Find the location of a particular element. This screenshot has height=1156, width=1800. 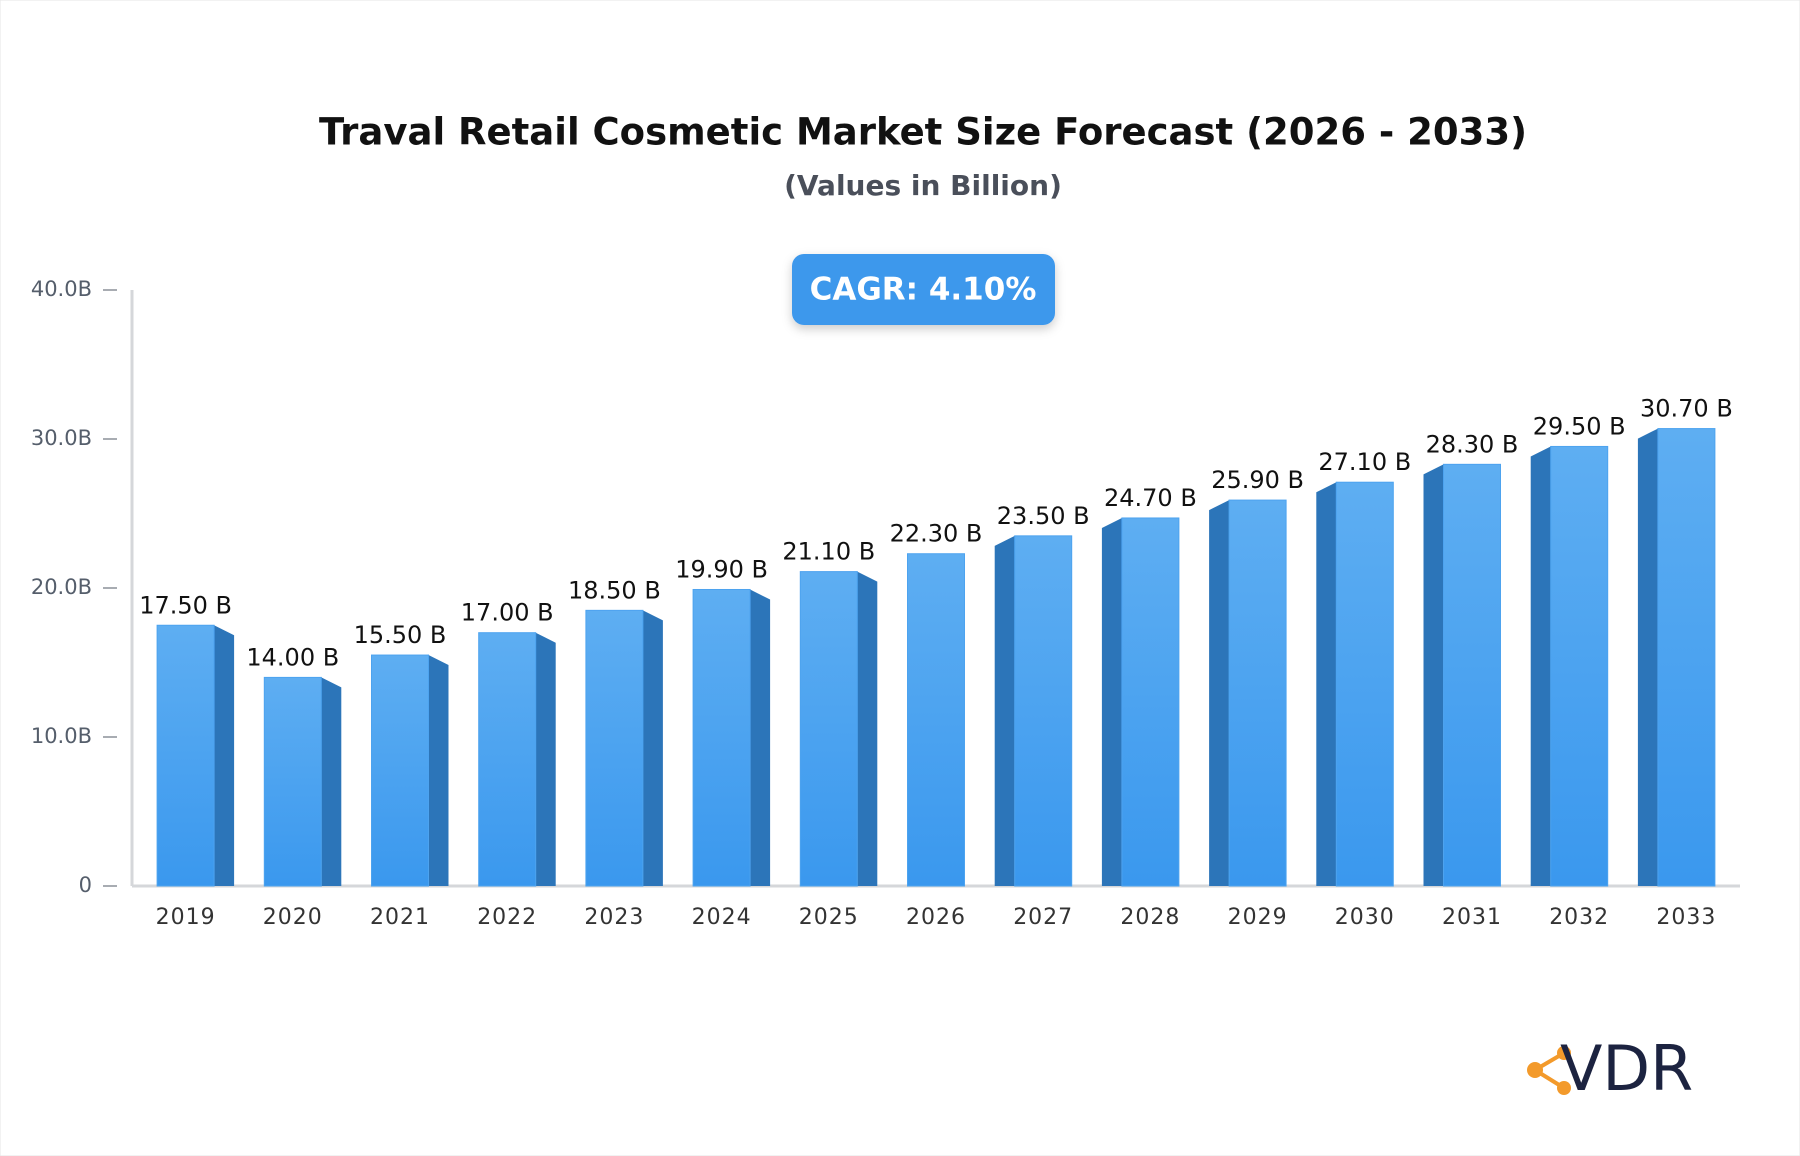

value-label: 24.70 B is located at coordinates (1150, 498).